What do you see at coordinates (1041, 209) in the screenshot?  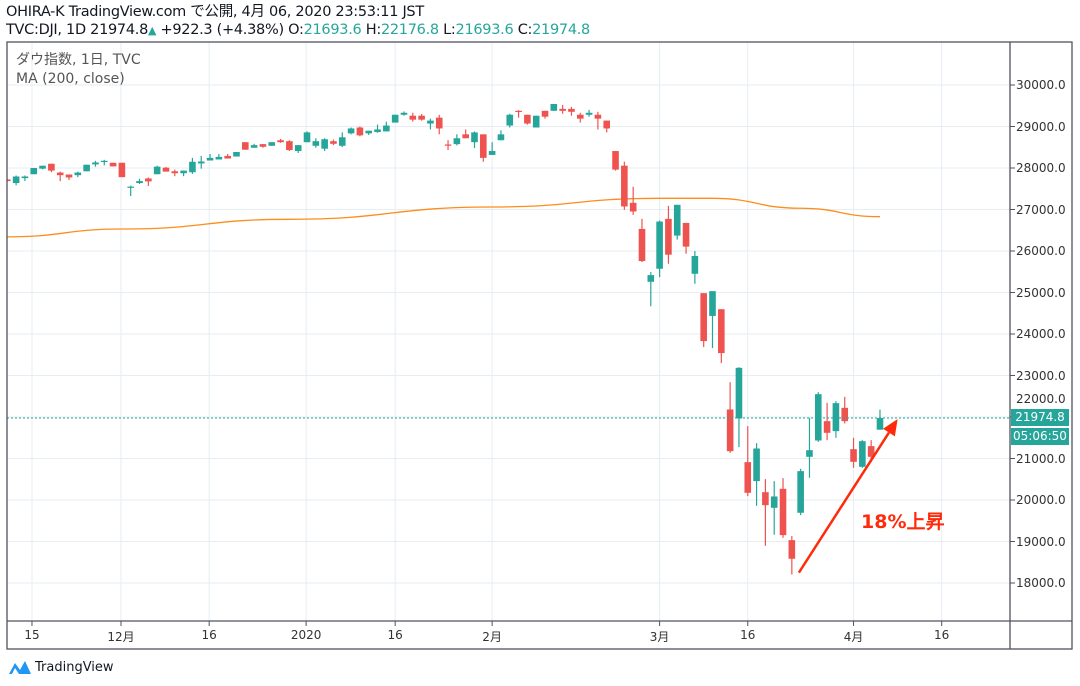 I see `price-tick-label: 27000.0` at bounding box center [1041, 209].